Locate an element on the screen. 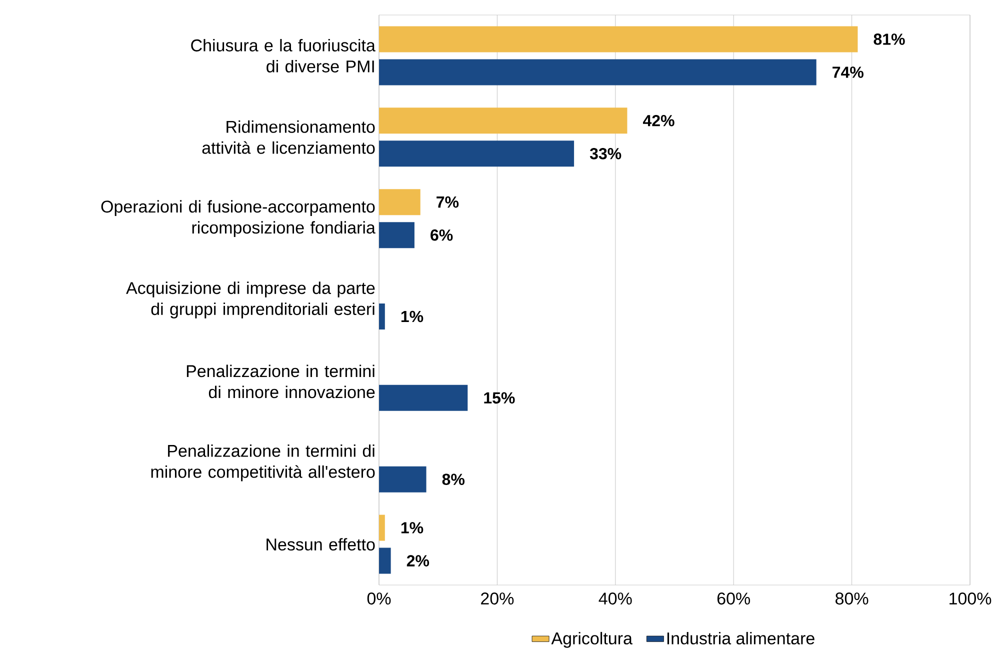  x-tick-label: 80% is located at coordinates (852, 598).